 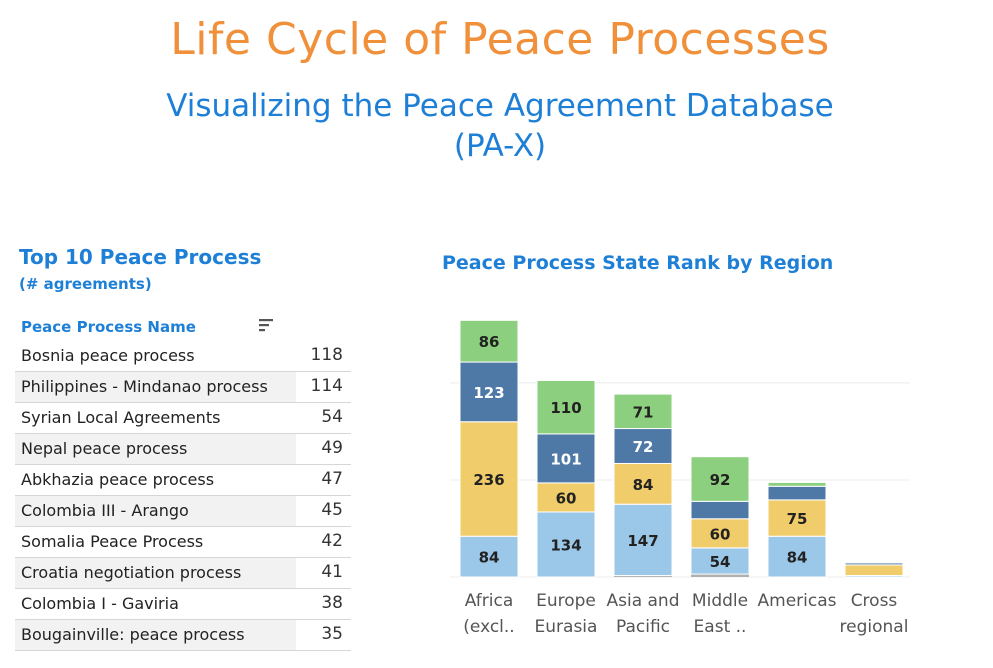 What do you see at coordinates (332, 417) in the screenshot?
I see `agreement-count: 54` at bounding box center [332, 417].